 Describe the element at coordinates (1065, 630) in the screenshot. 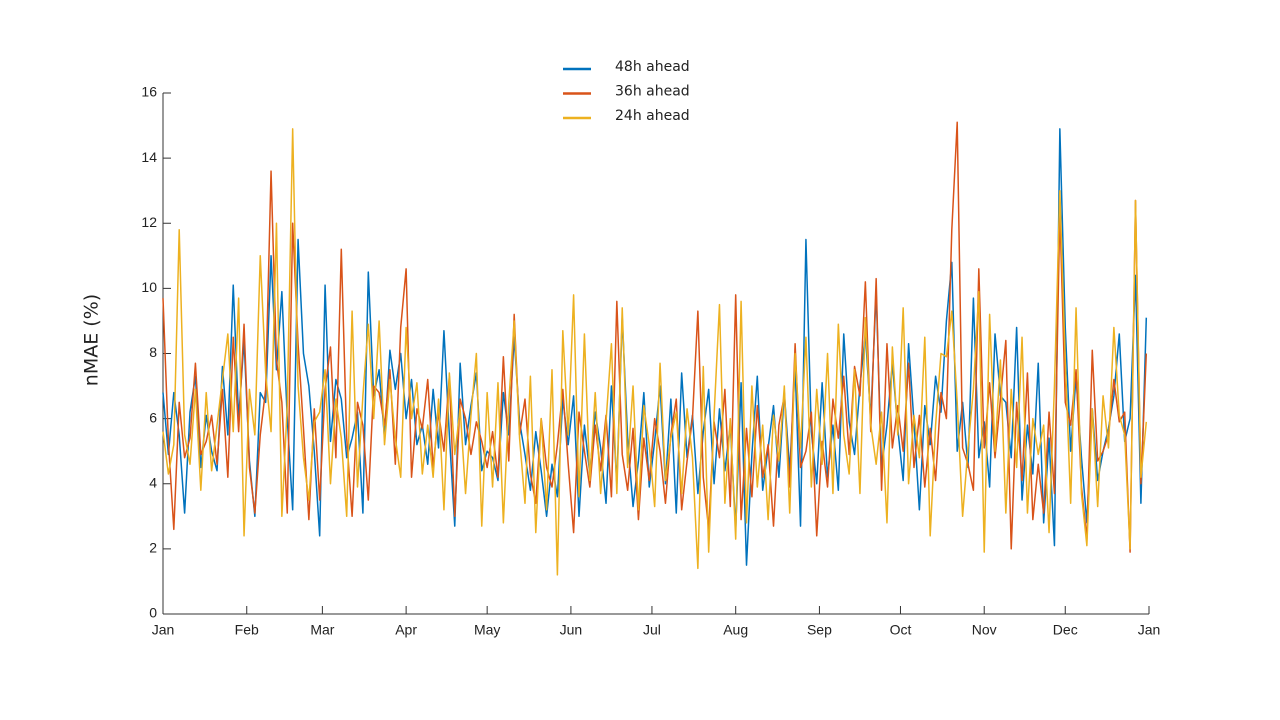

I see `x-tick-label: Dec` at that location.